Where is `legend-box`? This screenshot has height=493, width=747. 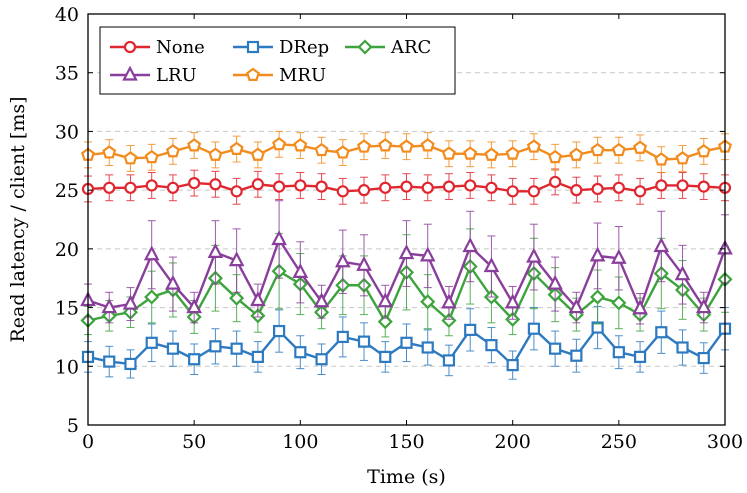 legend-box is located at coordinates (277, 60).